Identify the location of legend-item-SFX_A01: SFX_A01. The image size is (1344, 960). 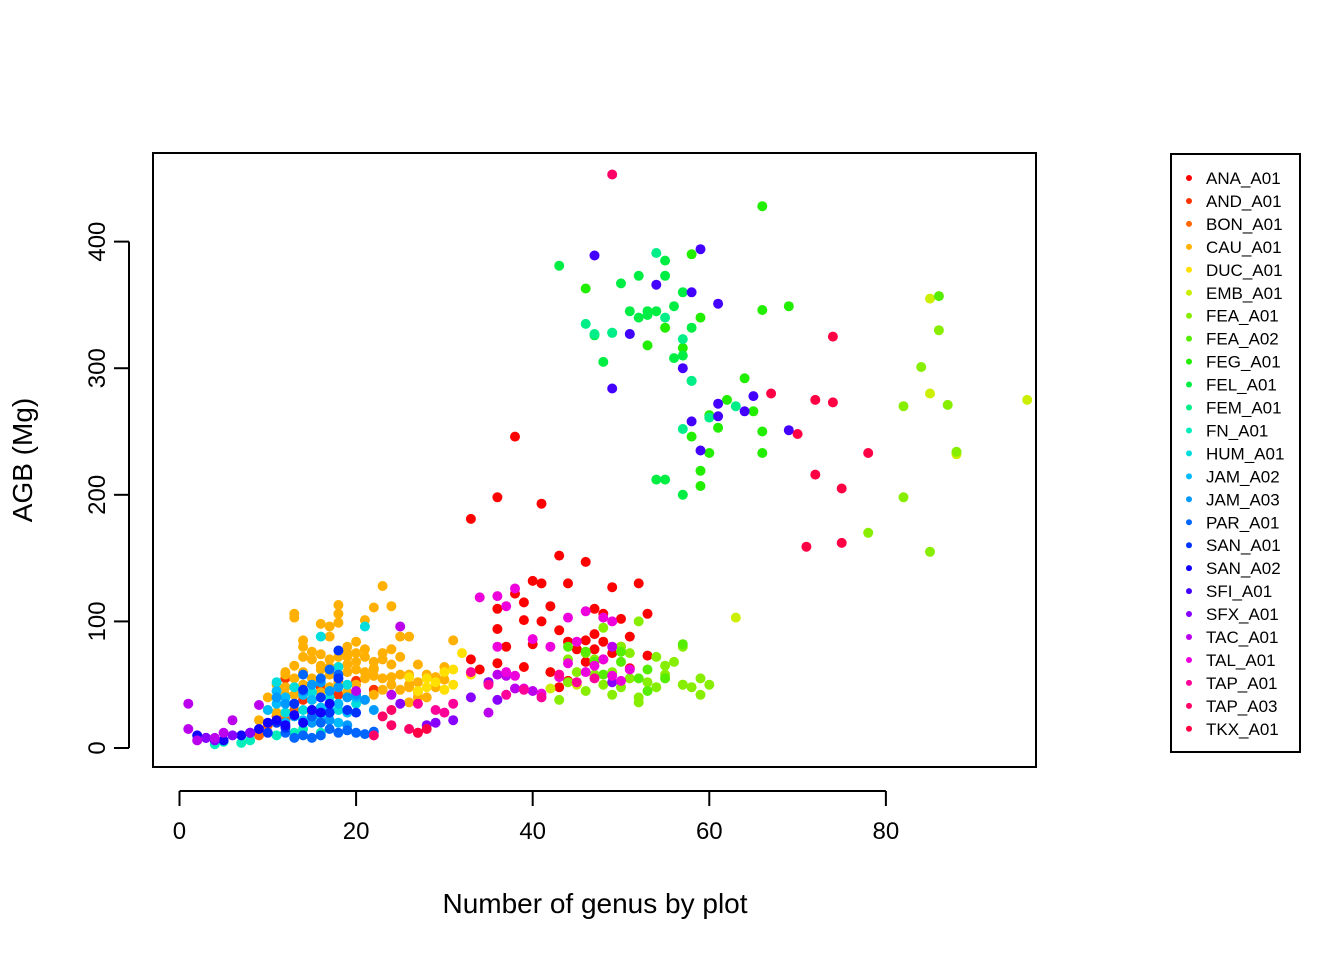
(1232, 614).